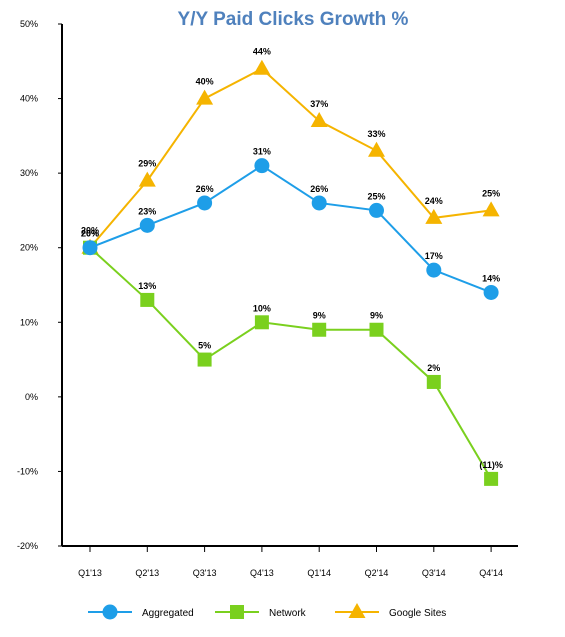  I want to click on data-label-google-sites: 40%, so click(205, 82).